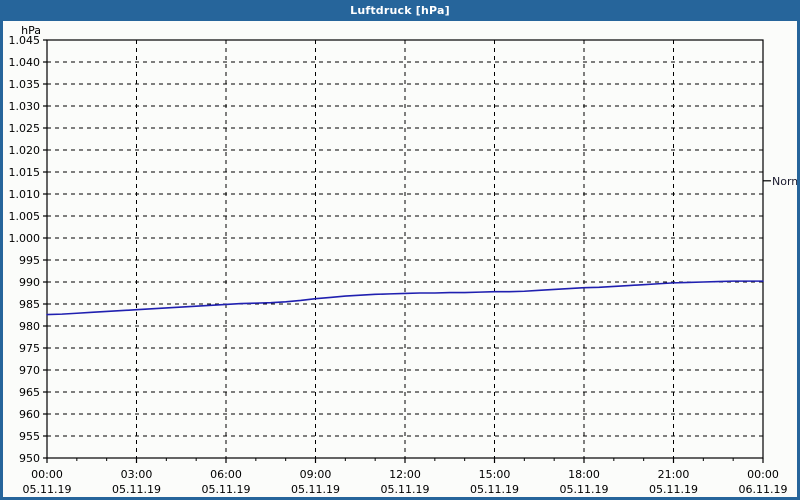  I want to click on y-axis-tick-label: 990, so click(29, 282).